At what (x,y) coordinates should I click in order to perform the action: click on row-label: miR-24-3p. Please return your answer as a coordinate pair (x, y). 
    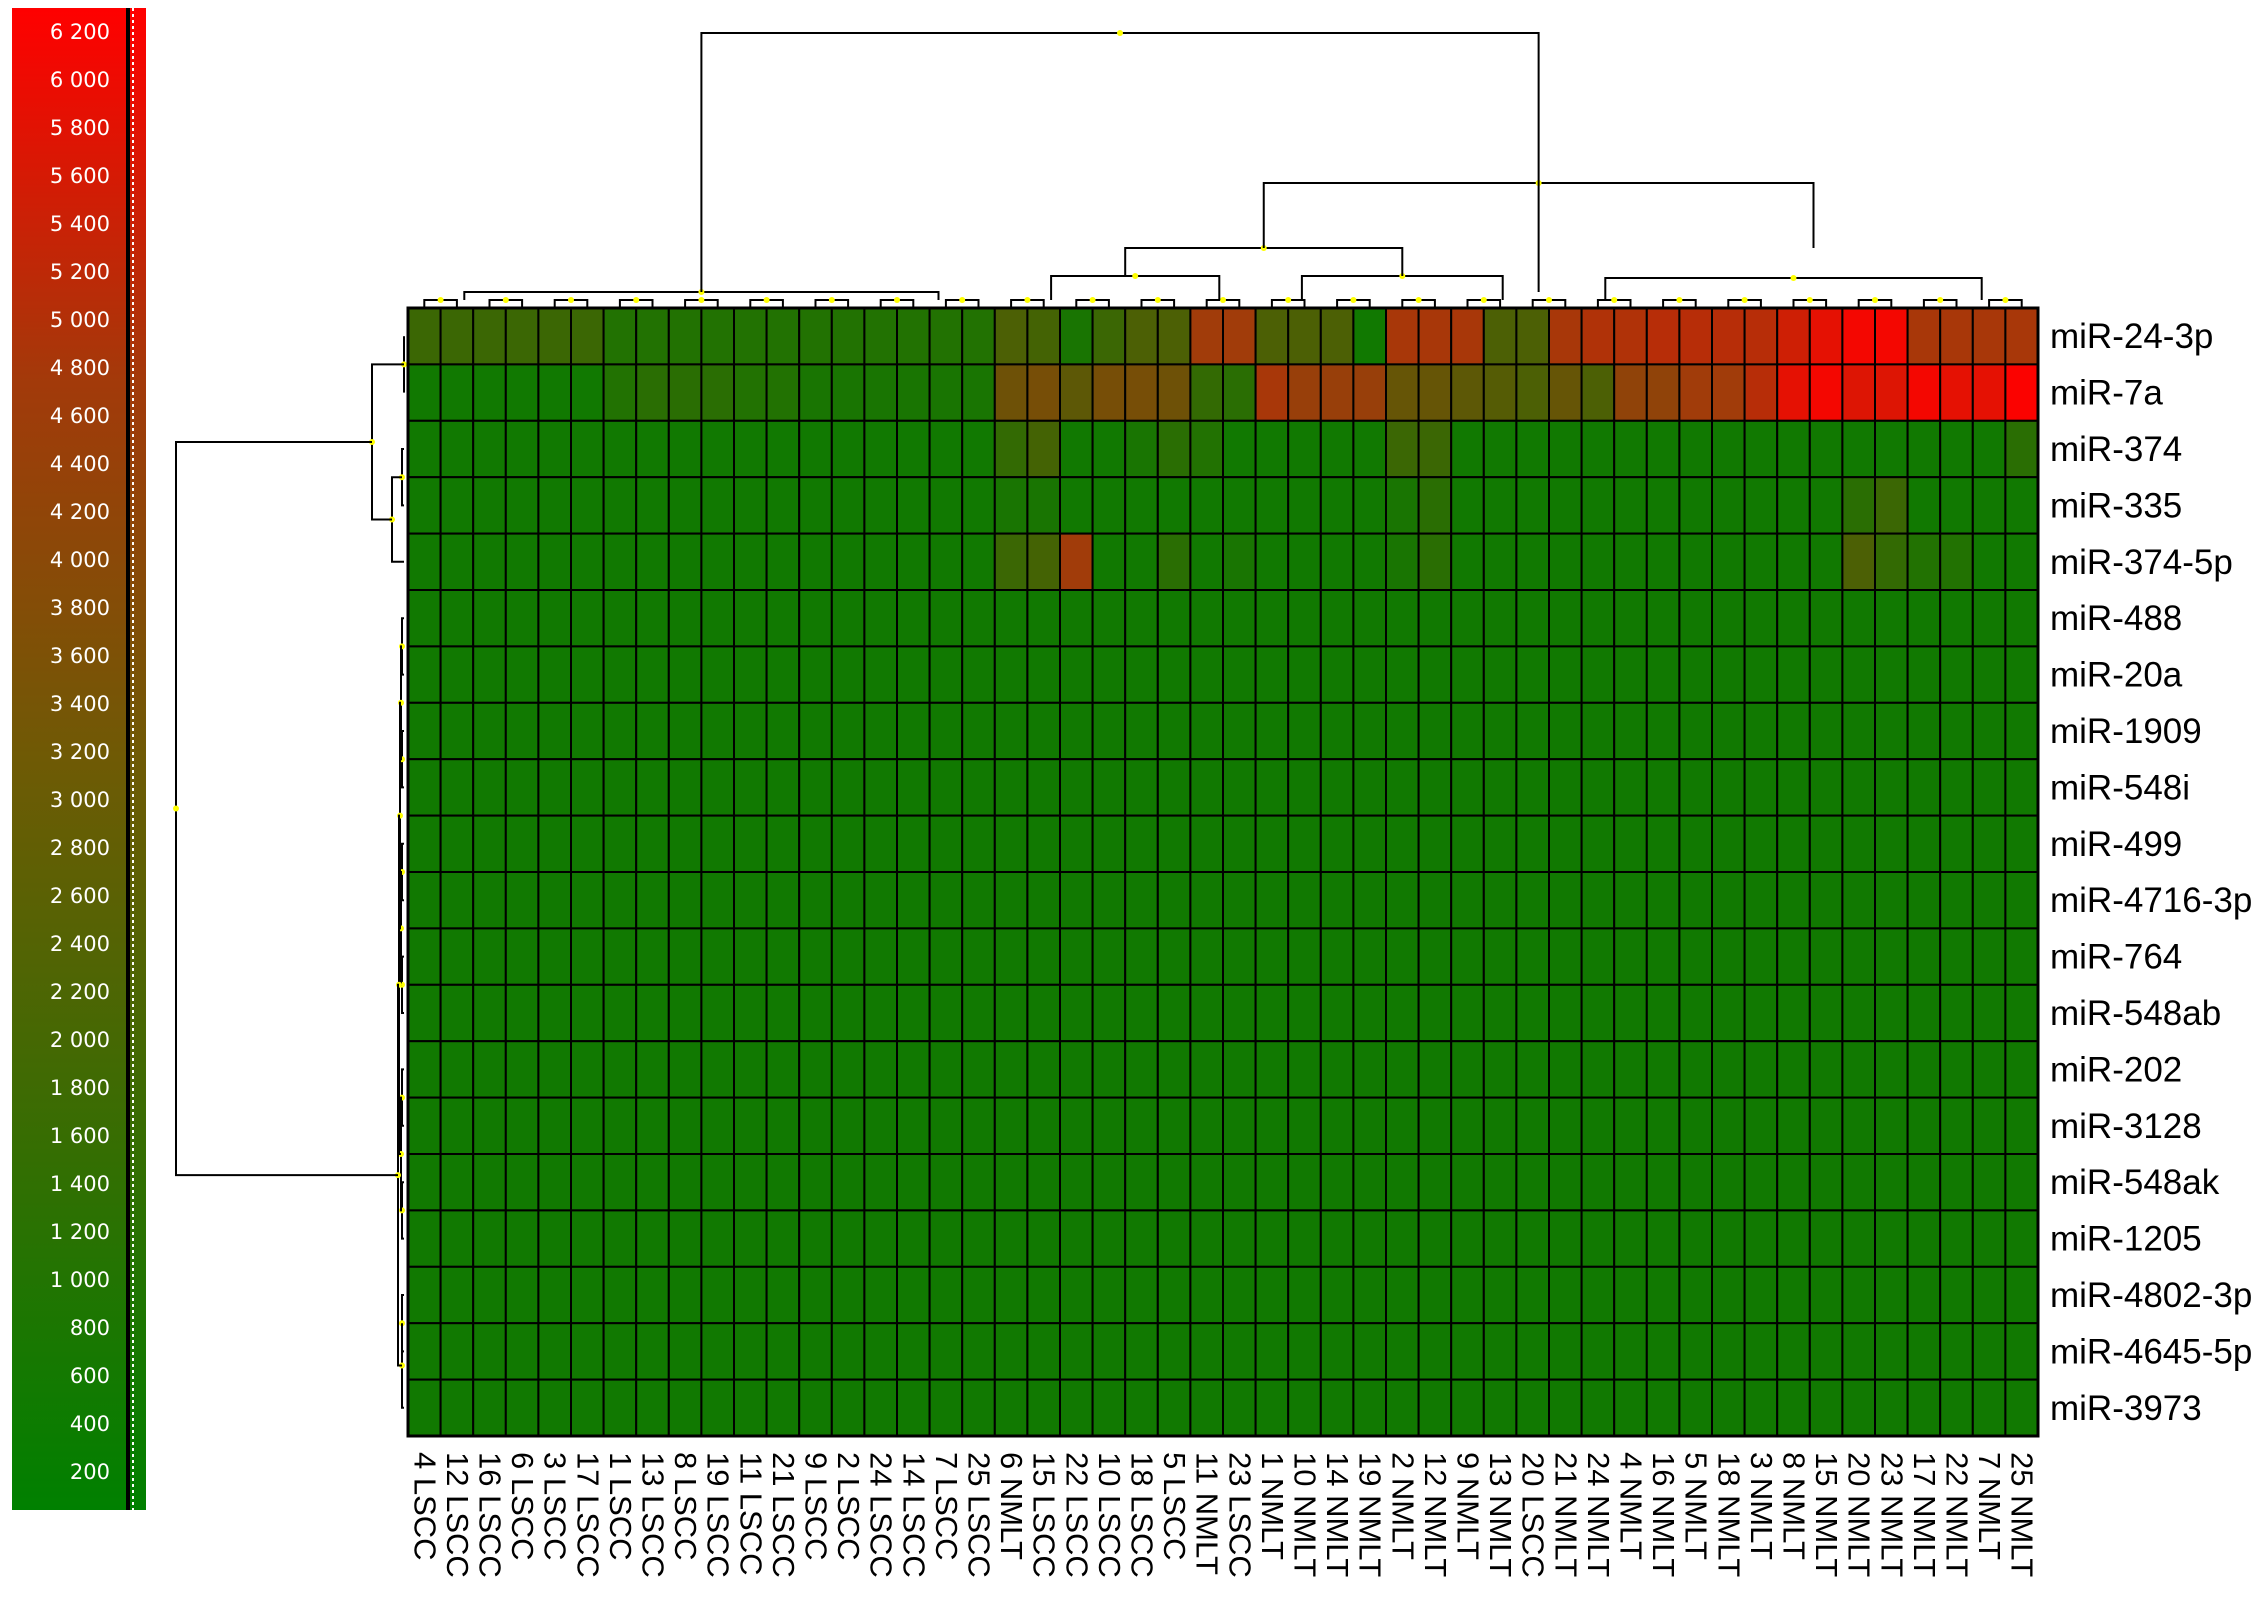
    Looking at the image, I should click on (2131, 336).